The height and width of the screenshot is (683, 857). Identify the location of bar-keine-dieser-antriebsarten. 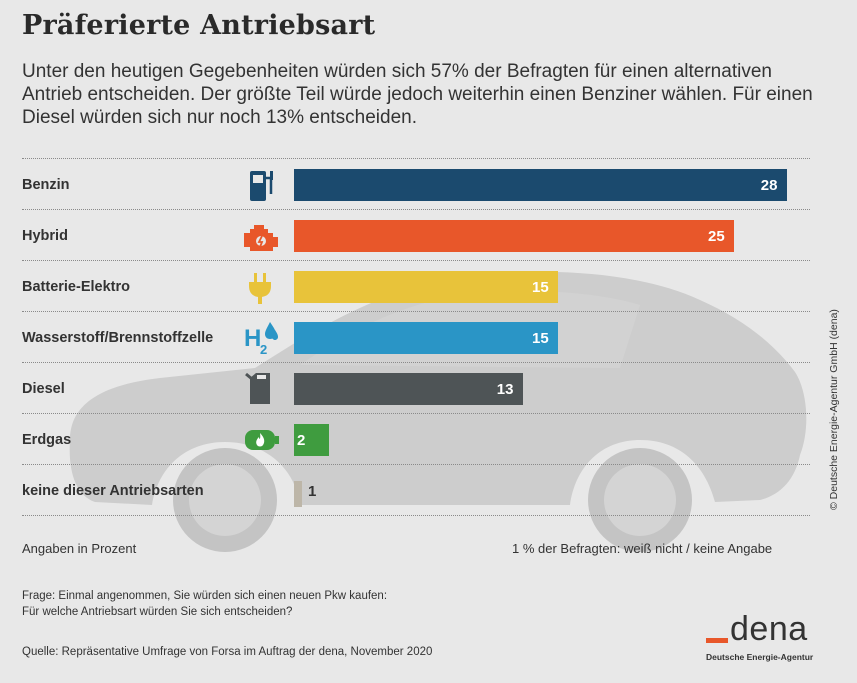
(298, 494).